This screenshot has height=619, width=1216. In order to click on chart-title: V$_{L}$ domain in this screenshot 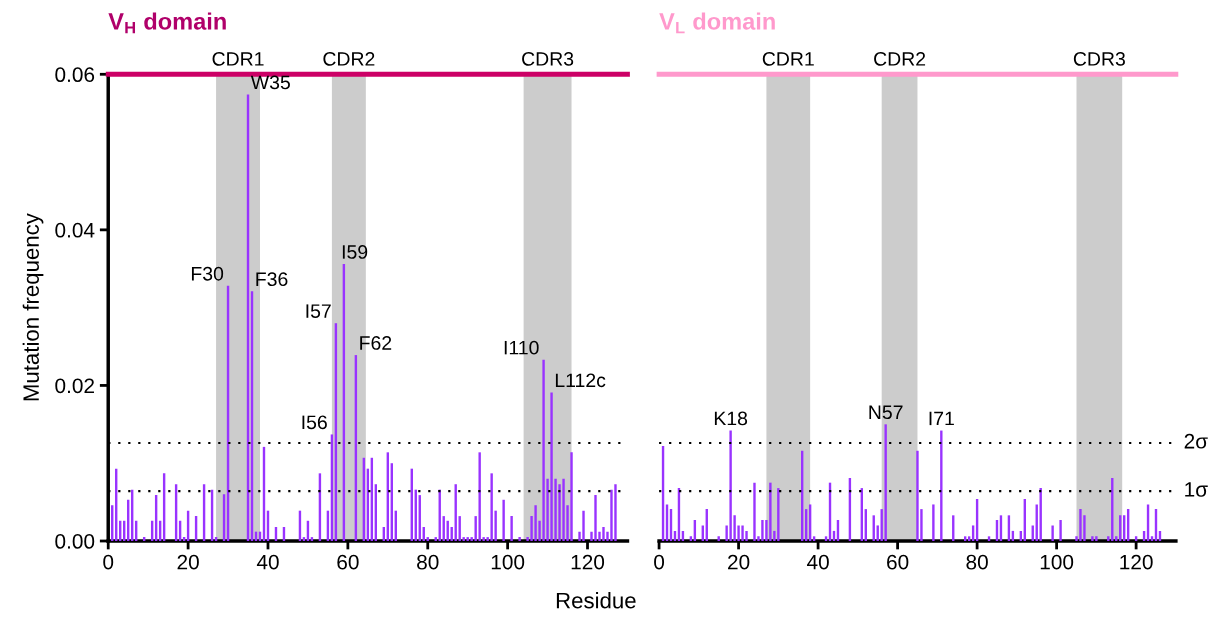, I will do `click(717, 23)`.